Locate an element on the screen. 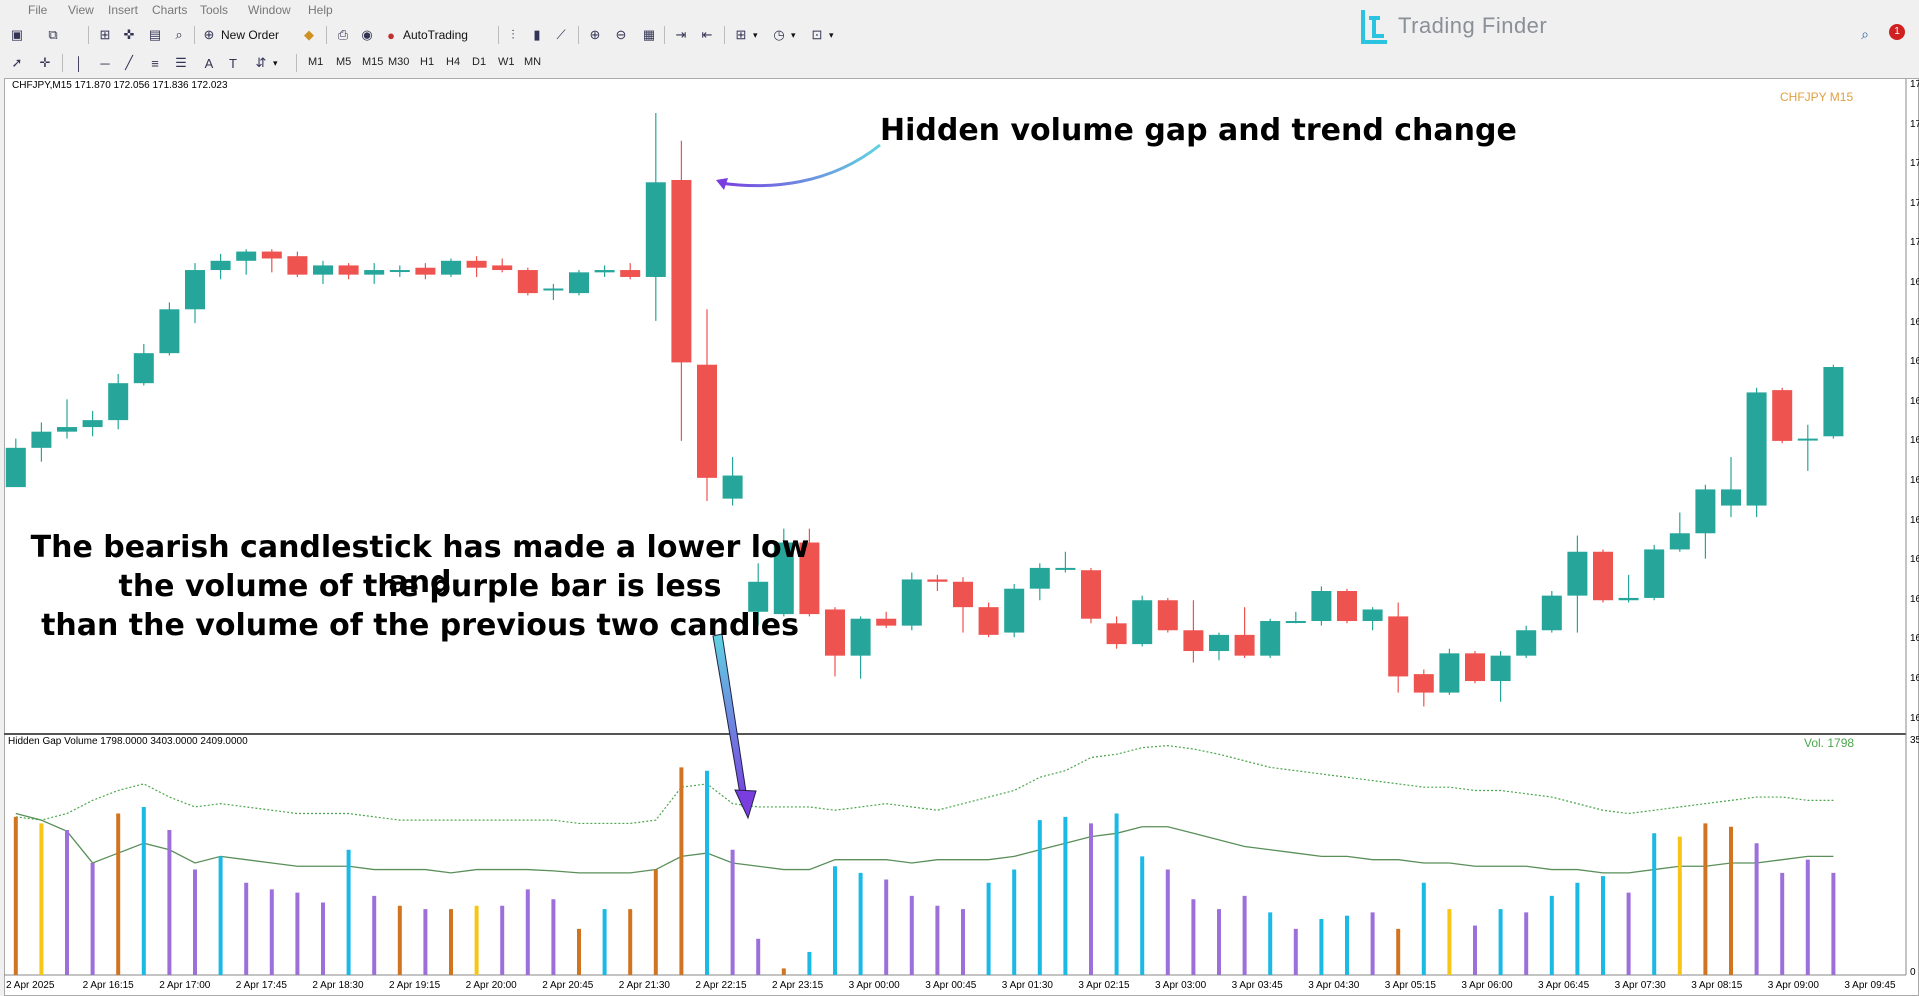 The width and height of the screenshot is (1919, 996). new-order-button: ⊕ New Order is located at coordinates (239, 35).